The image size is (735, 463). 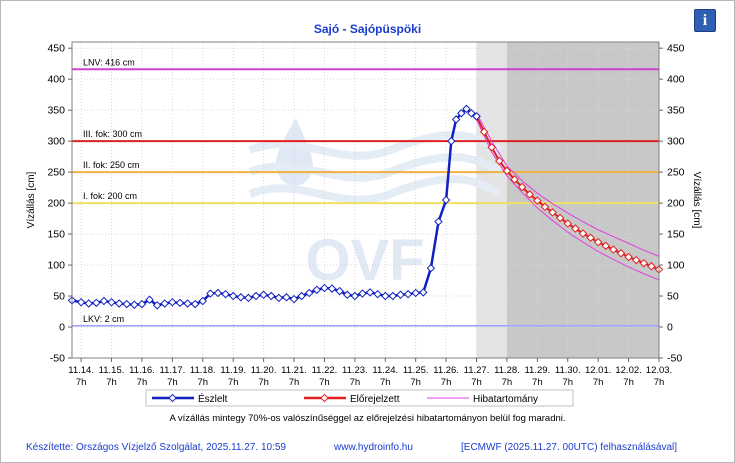 I want to click on y-tick-label-left: 300, so click(x=56, y=142).